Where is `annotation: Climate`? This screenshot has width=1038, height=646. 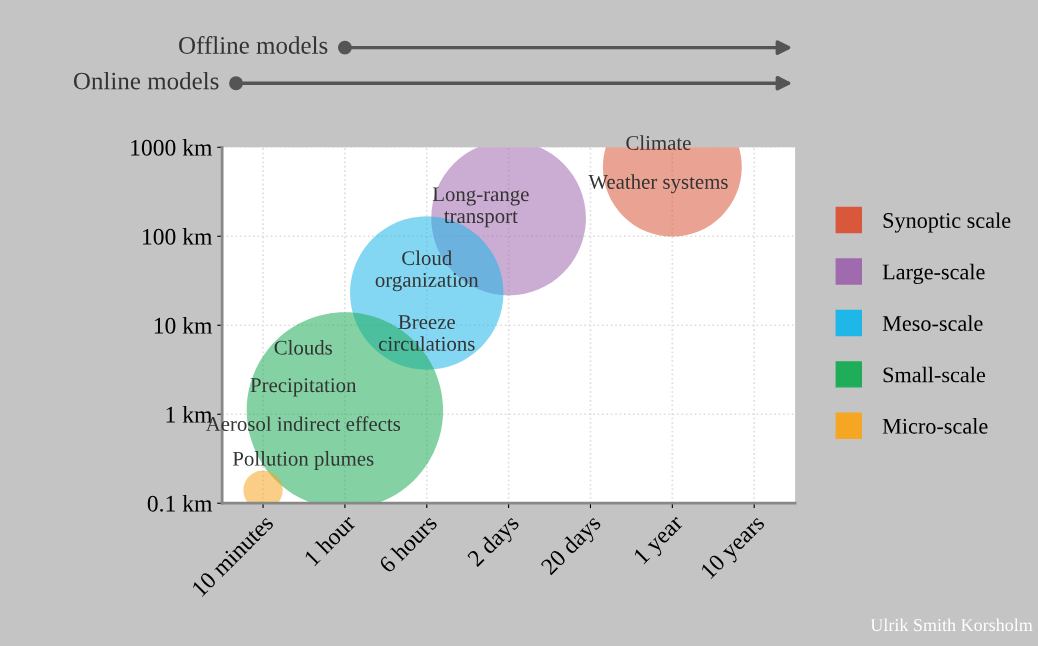 annotation: Climate is located at coordinates (658, 143).